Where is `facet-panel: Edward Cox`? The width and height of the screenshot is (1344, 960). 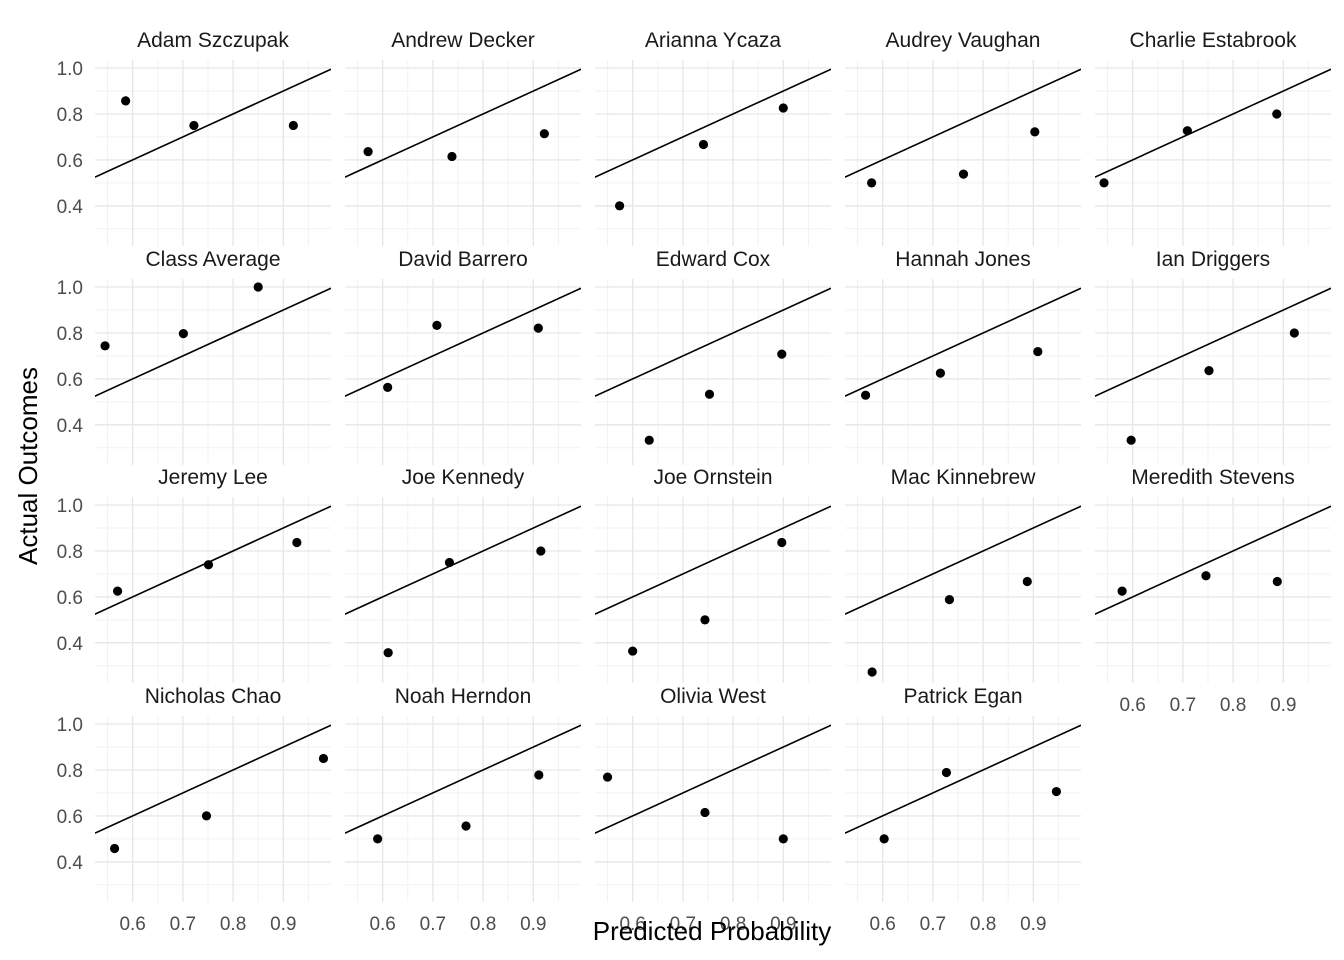 facet-panel: Edward Cox is located at coordinates (713, 356).